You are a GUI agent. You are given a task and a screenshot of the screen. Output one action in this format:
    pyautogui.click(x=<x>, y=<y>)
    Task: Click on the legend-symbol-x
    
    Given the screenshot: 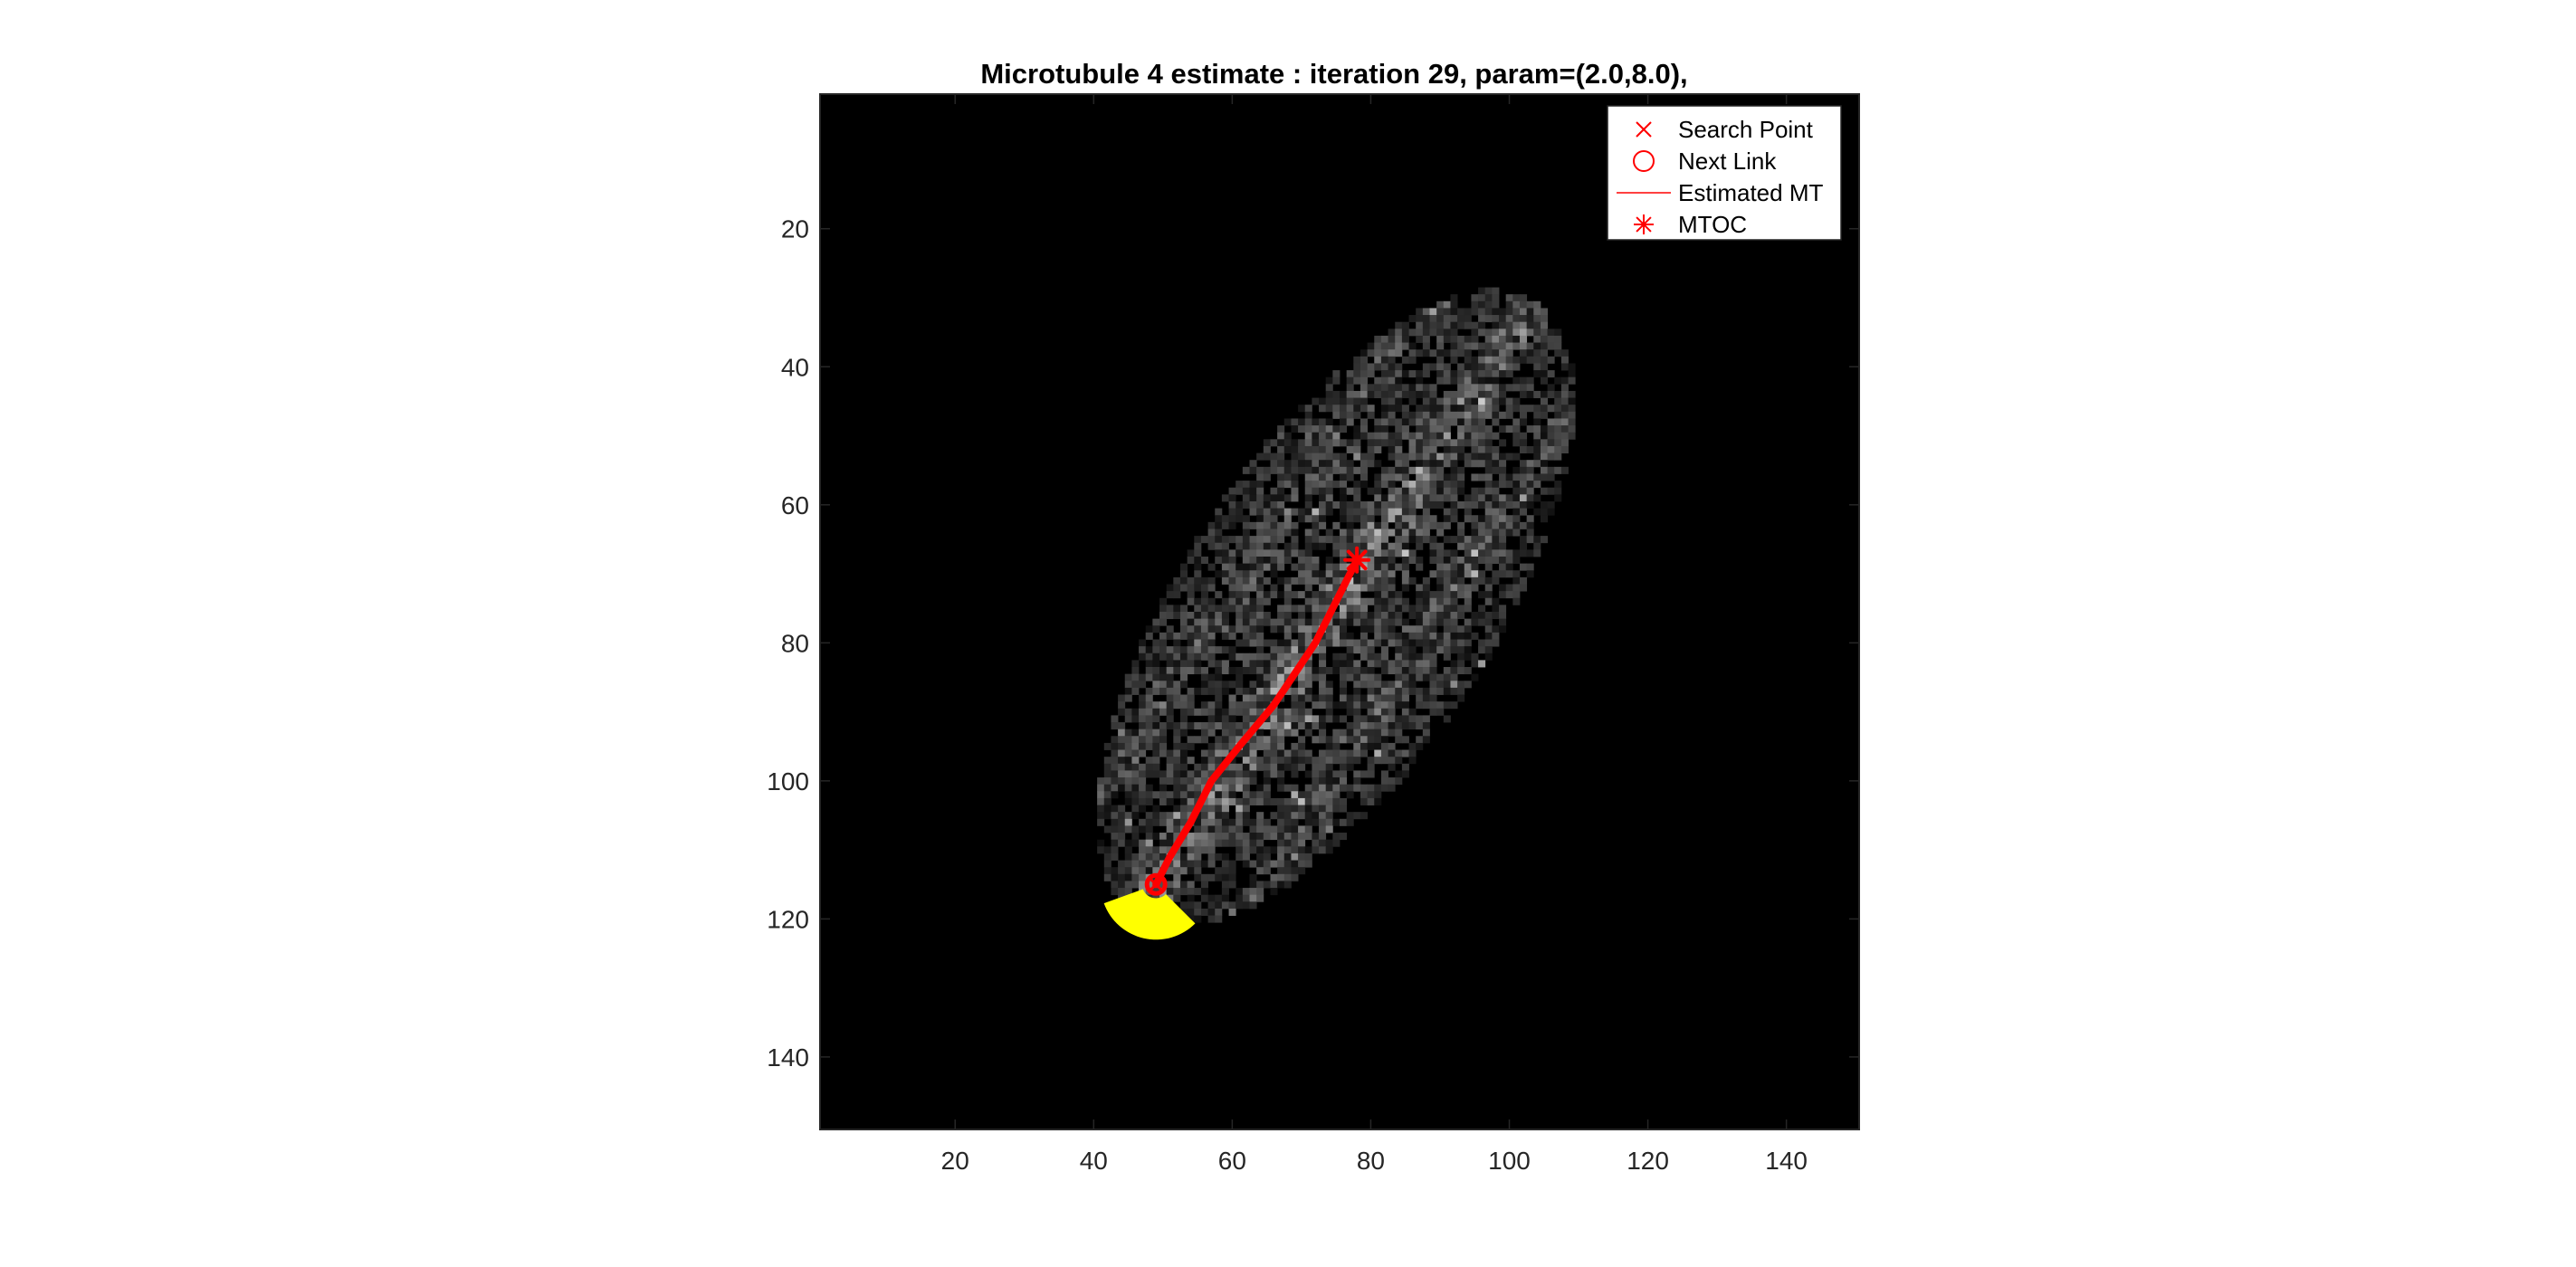 What is the action you would take?
    pyautogui.click(x=1644, y=130)
    